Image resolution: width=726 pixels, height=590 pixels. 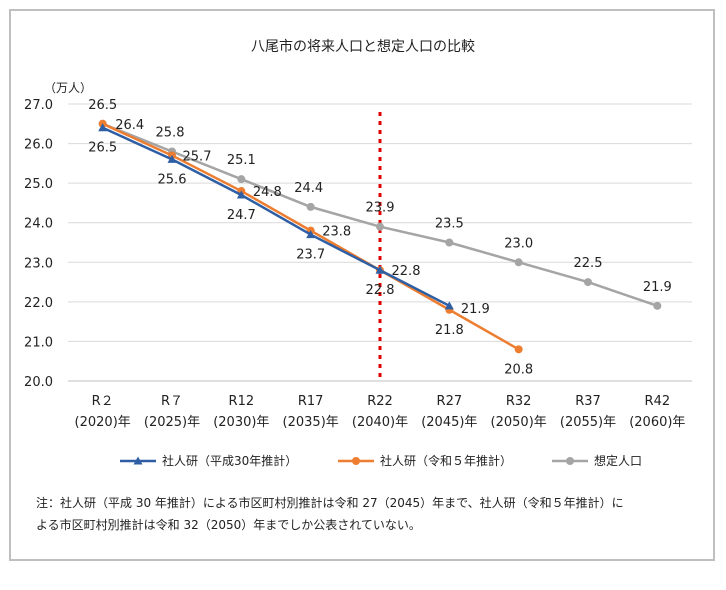 What do you see at coordinates (172, 179) in the screenshot?
I see `data-label: 25.6` at bounding box center [172, 179].